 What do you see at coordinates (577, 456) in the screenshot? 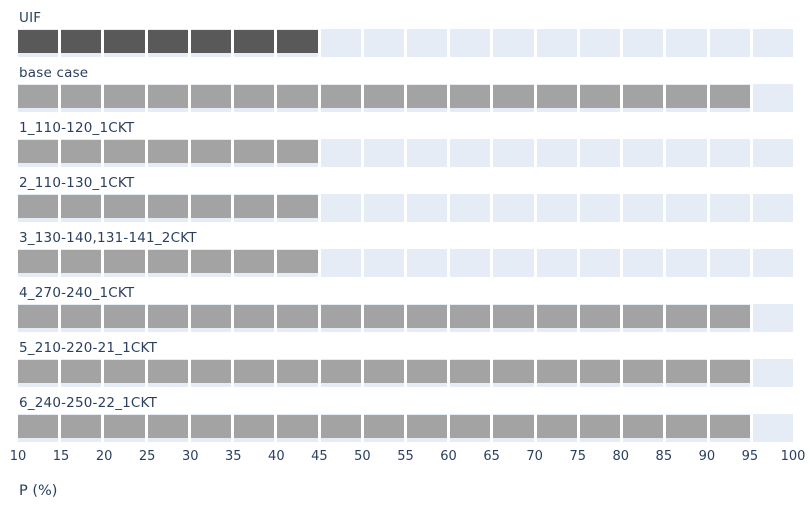
I see `x-tick-label: 75` at bounding box center [577, 456].